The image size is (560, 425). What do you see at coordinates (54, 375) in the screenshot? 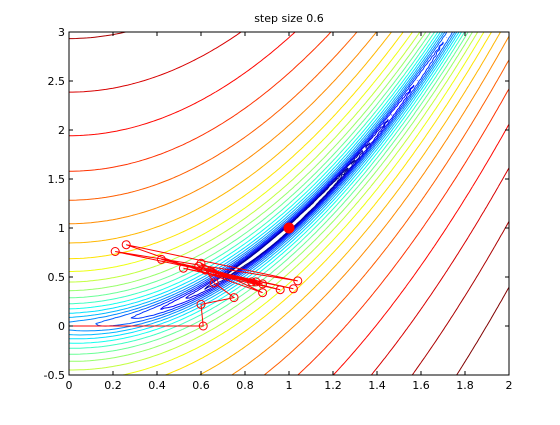
I see `y-tick-label: -0.5` at bounding box center [54, 375].